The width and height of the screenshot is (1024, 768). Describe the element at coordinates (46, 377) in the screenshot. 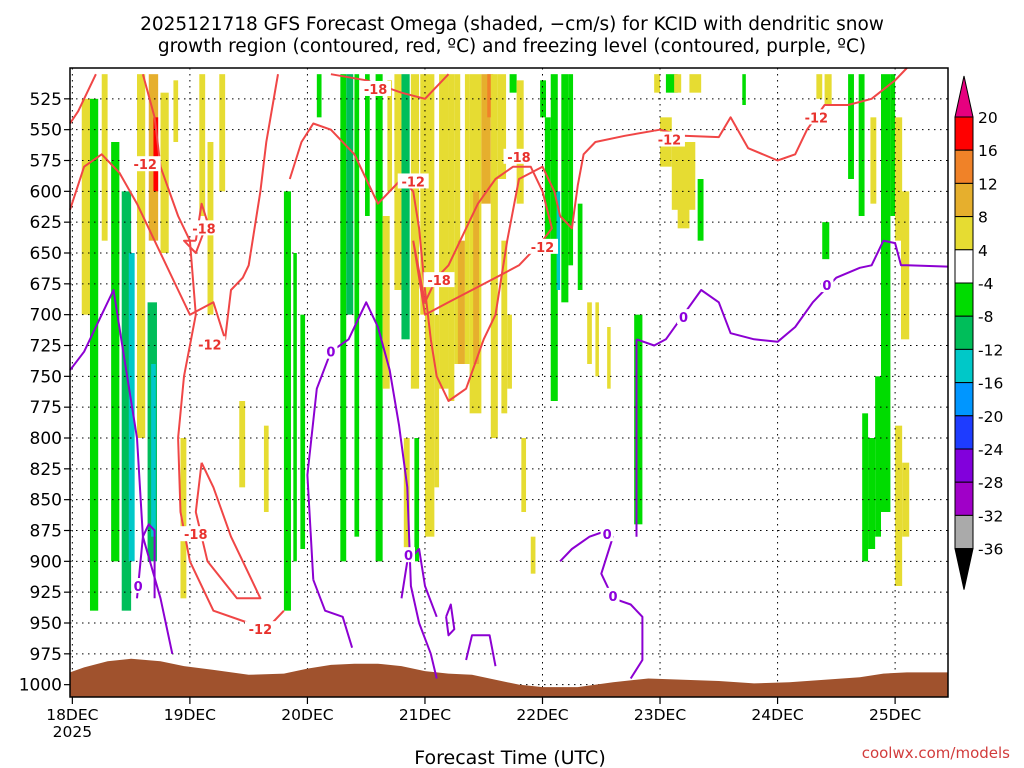

I see `y-tick-label: 750` at that location.